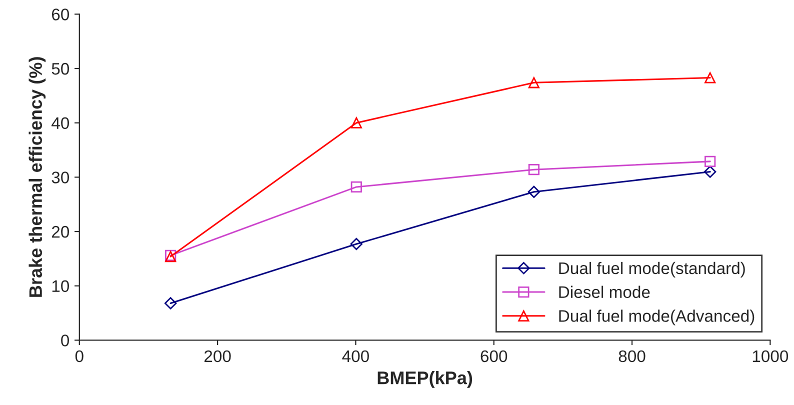 This screenshot has width=794, height=405. What do you see at coordinates (79, 356) in the screenshot?
I see `x-tick-label: 0` at bounding box center [79, 356].